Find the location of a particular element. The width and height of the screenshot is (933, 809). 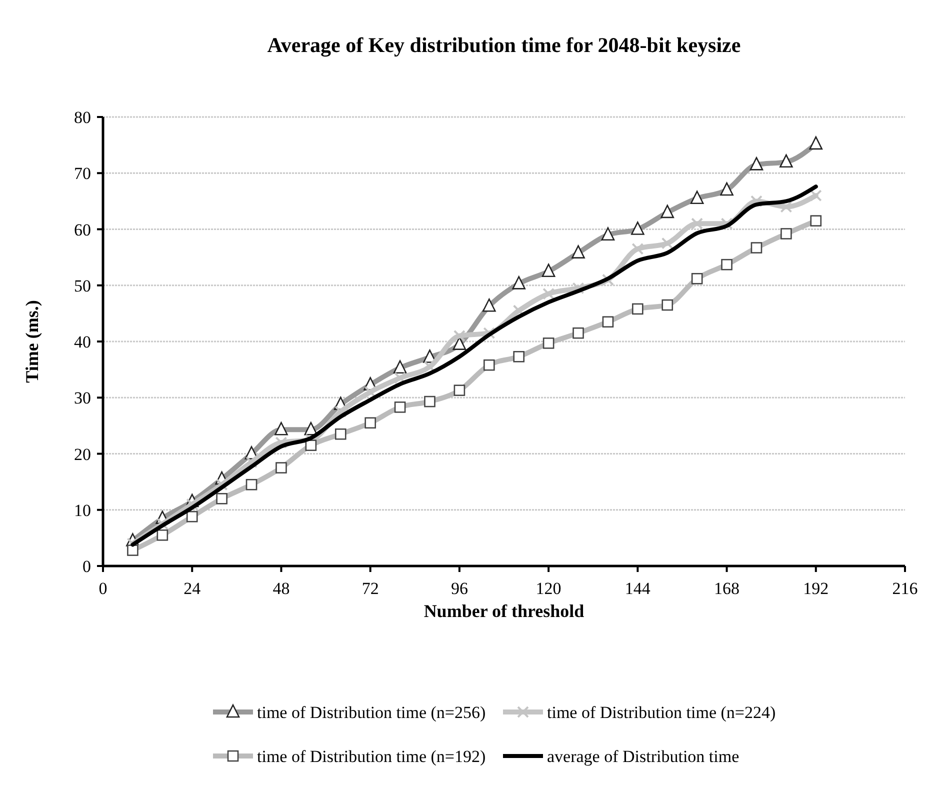

x-tick-label: 216 is located at coordinates (905, 588).